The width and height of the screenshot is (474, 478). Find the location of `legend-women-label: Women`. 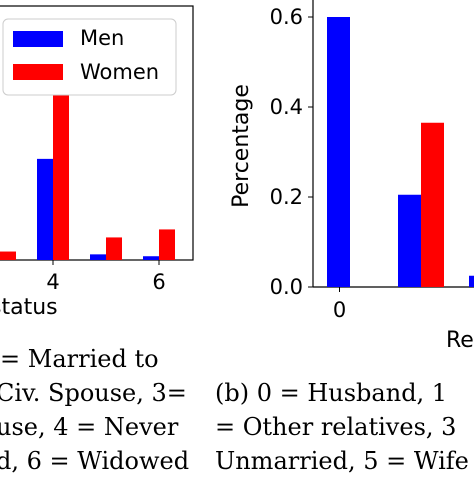

legend-women-label: Women is located at coordinates (119, 72).